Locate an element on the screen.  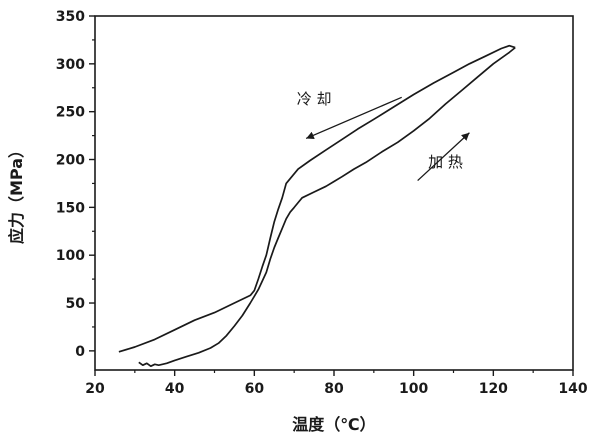
x-tick-label: 20 is located at coordinates (95, 389).